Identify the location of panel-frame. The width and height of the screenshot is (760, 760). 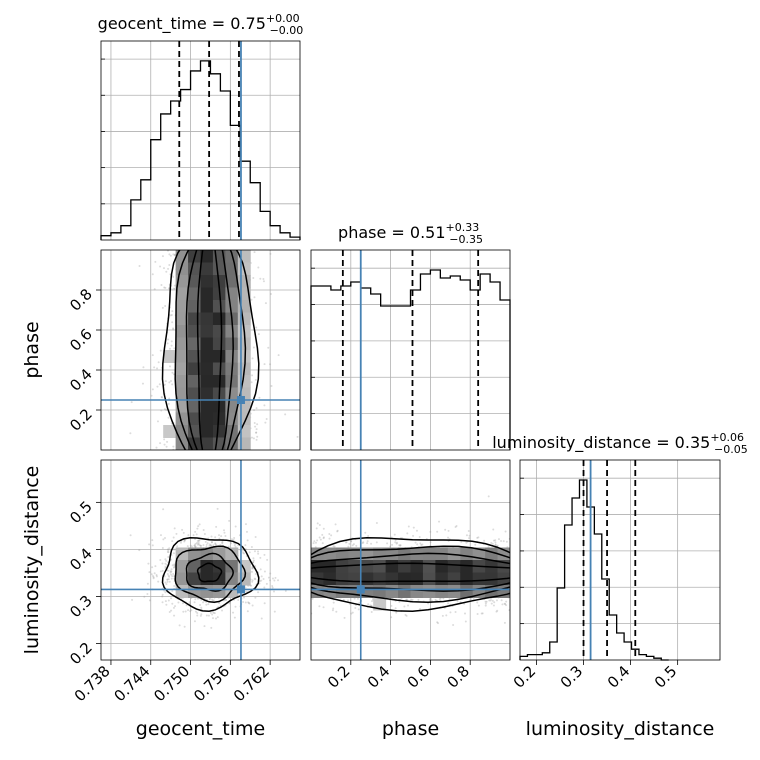
(200, 140).